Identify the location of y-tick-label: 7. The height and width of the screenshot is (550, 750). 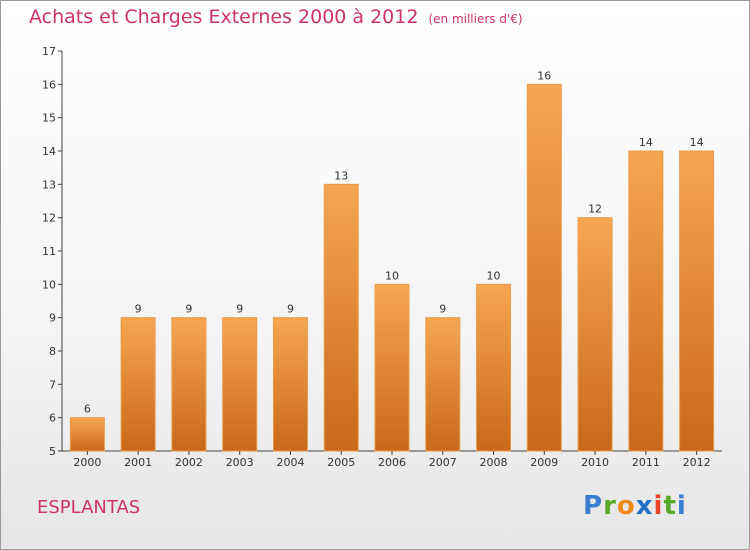
(52, 384).